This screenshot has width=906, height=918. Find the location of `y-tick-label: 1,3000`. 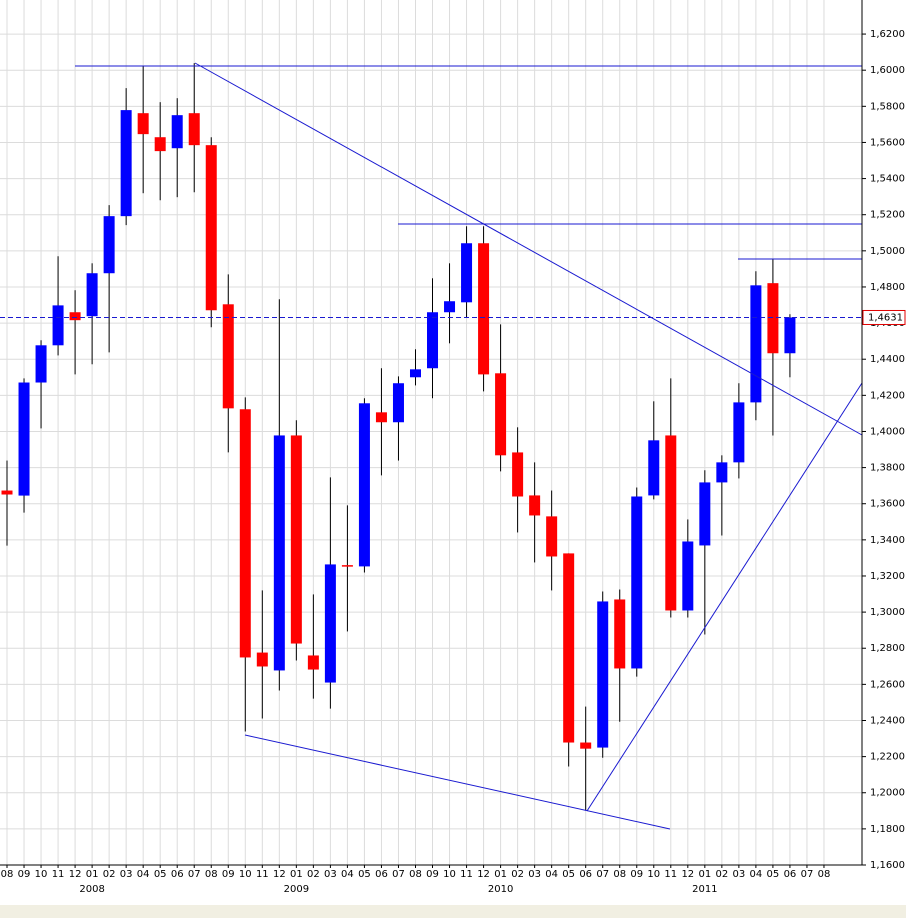

y-tick-label: 1,3000 is located at coordinates (887, 612).